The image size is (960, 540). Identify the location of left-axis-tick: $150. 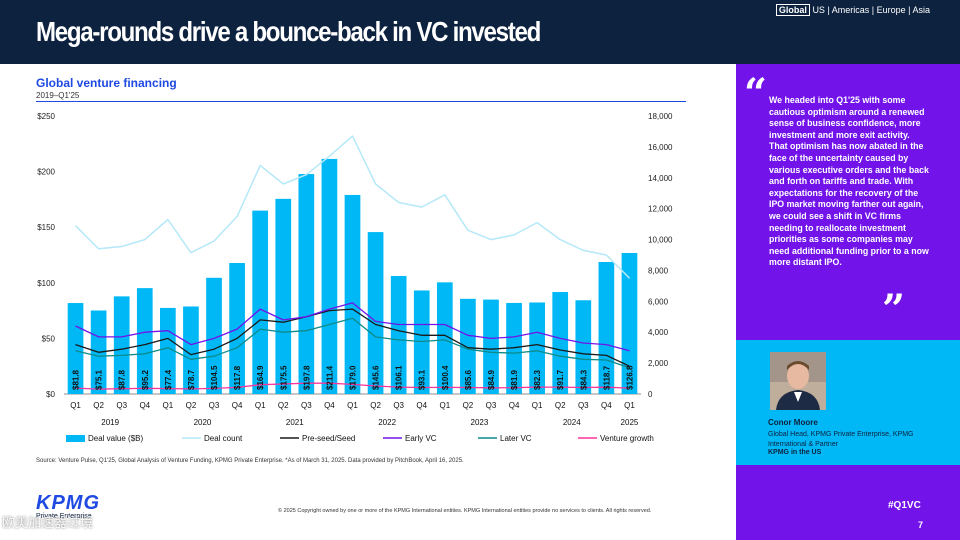
(46, 227).